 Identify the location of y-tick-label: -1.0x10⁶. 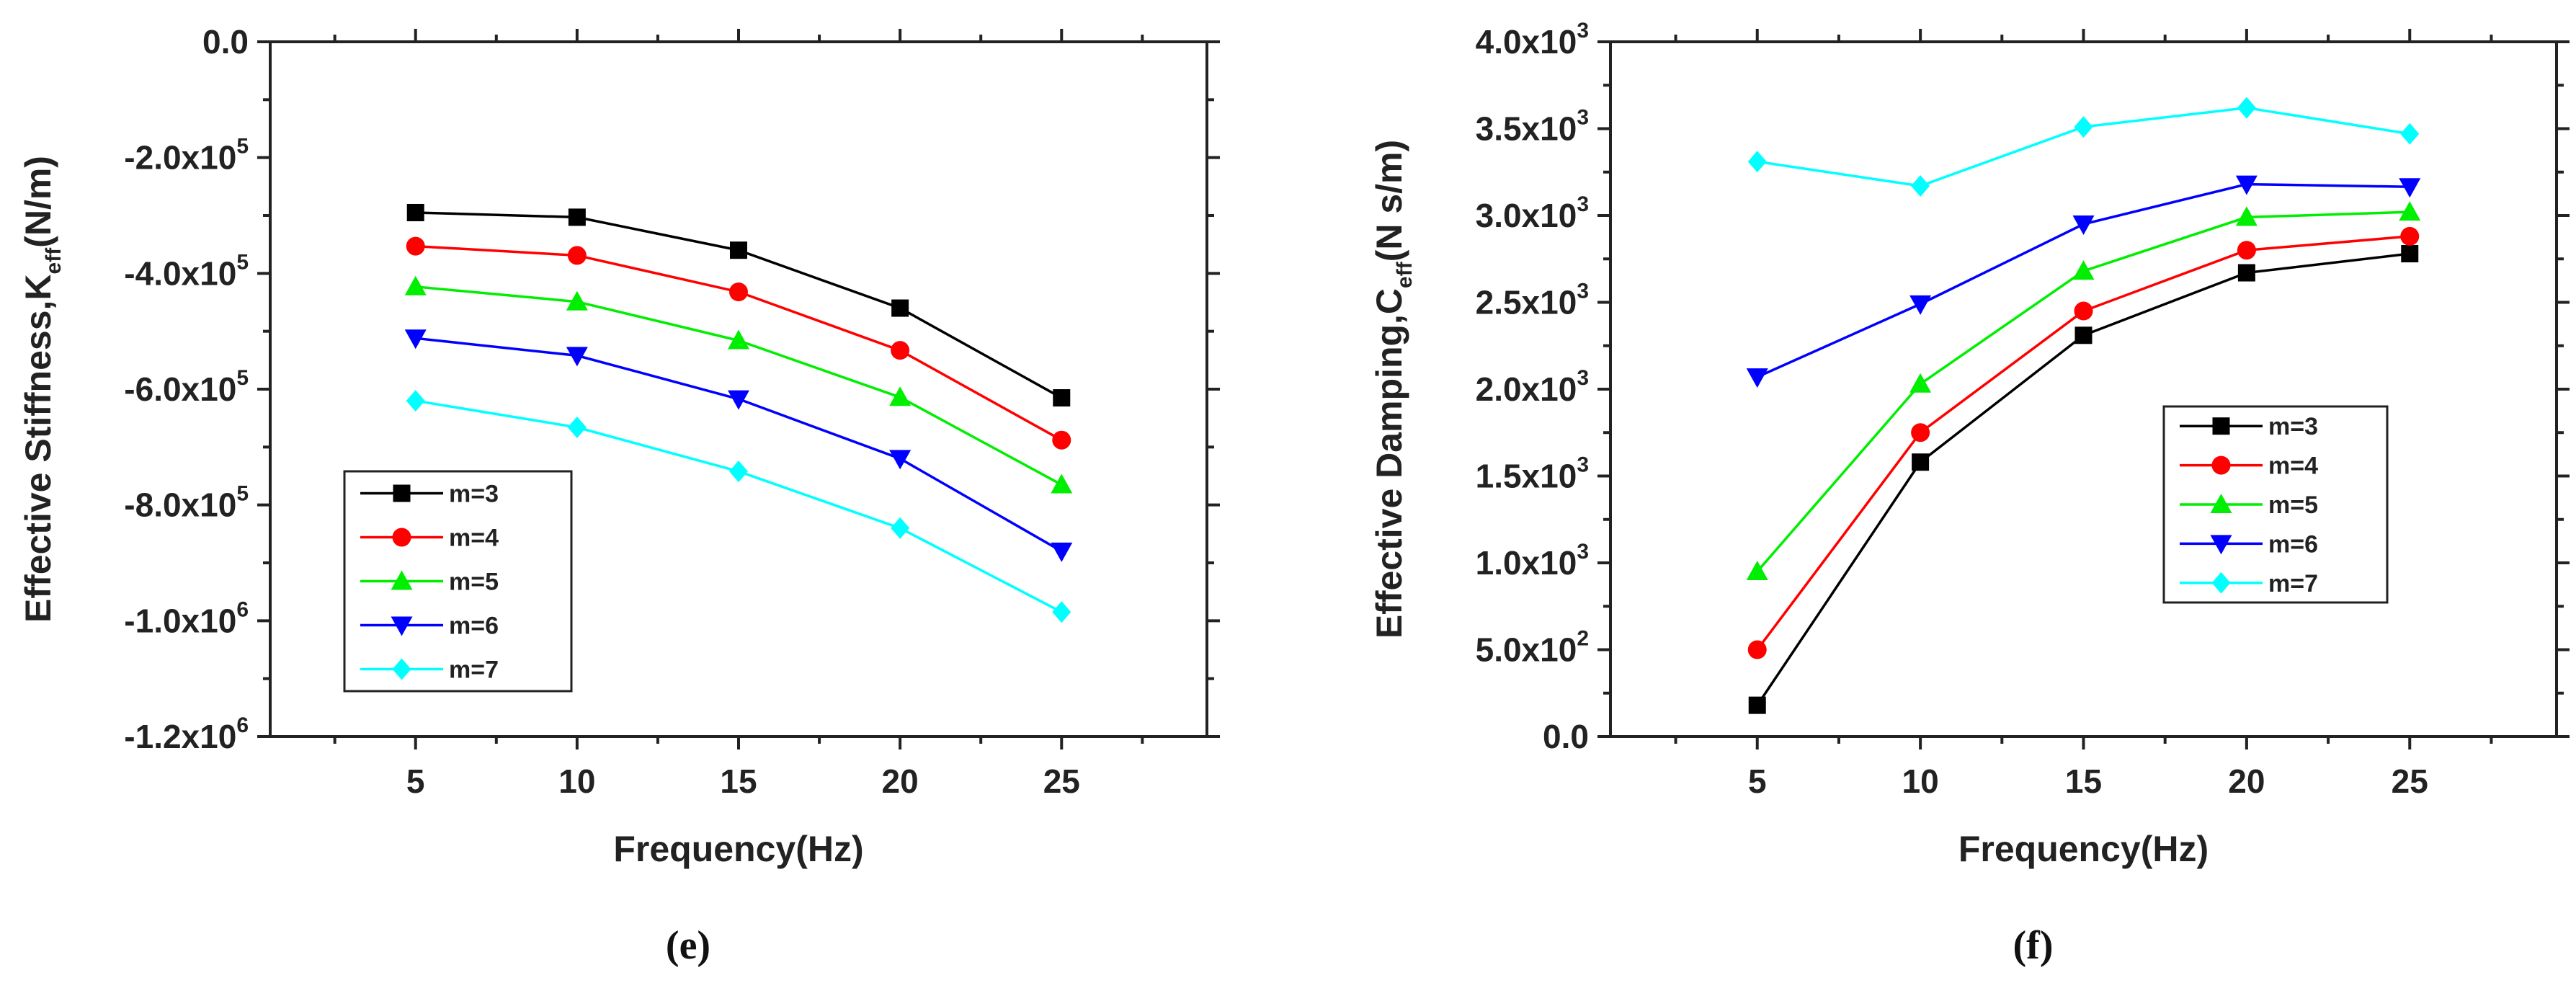
(186, 618).